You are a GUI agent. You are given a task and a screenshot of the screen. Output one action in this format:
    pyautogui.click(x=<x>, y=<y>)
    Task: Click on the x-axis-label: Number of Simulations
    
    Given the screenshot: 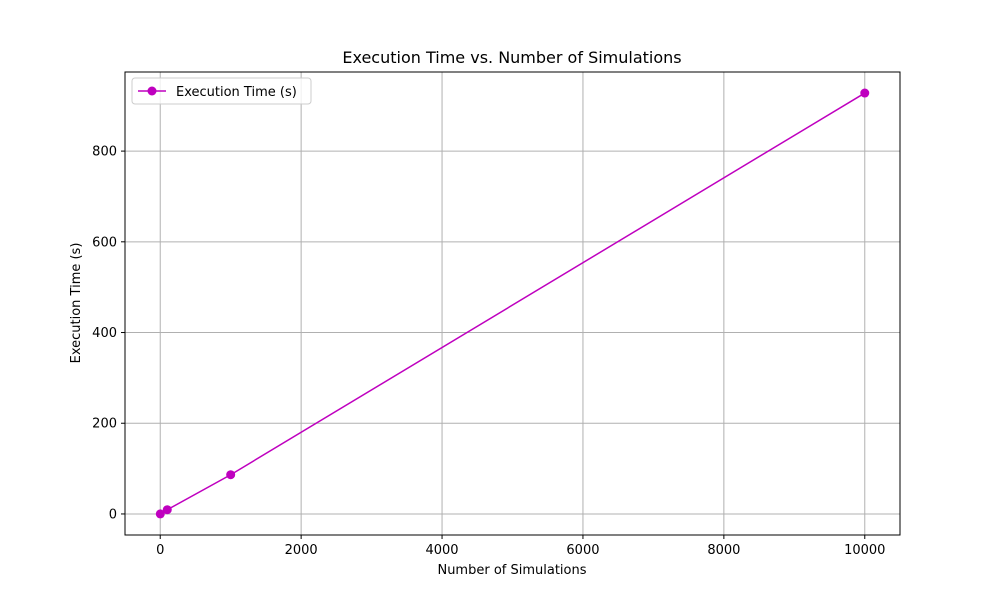 What is the action you would take?
    pyautogui.click(x=511, y=570)
    